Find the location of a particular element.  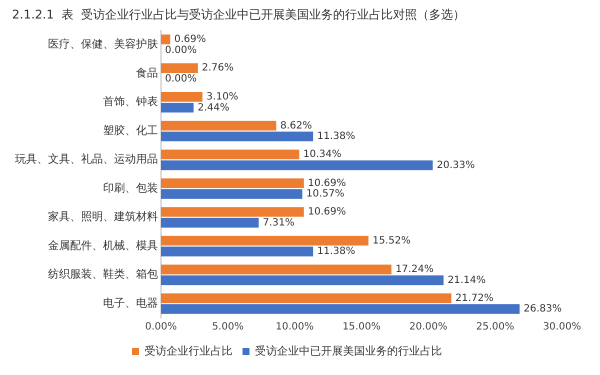

data-label: 26.83% is located at coordinates (543, 309).